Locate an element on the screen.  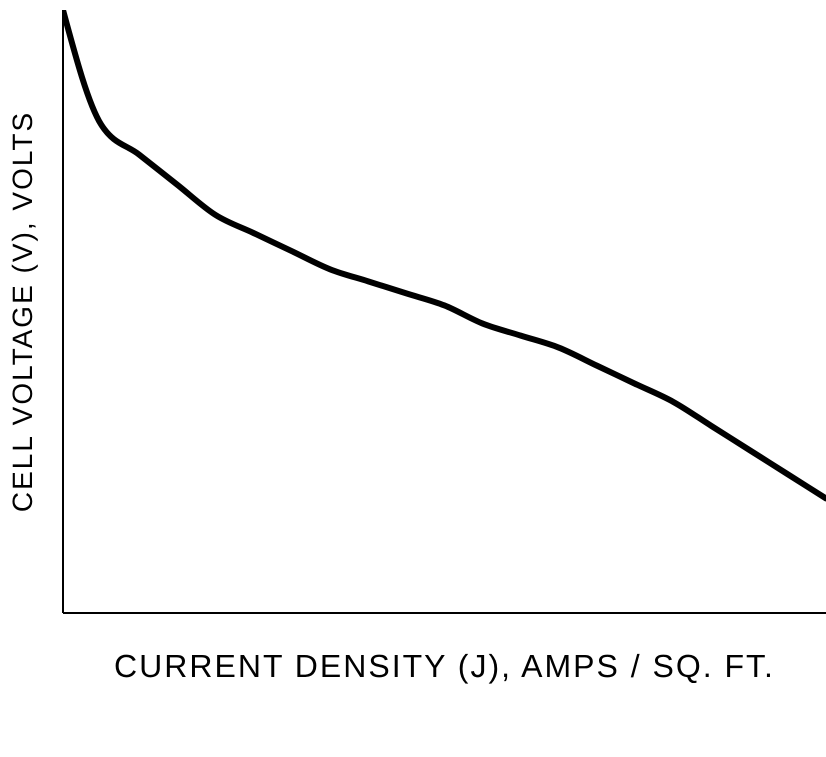
x-axis-title: CURRENT DENSITY (J), AMPS / SQ. FT. is located at coordinates (444, 666).